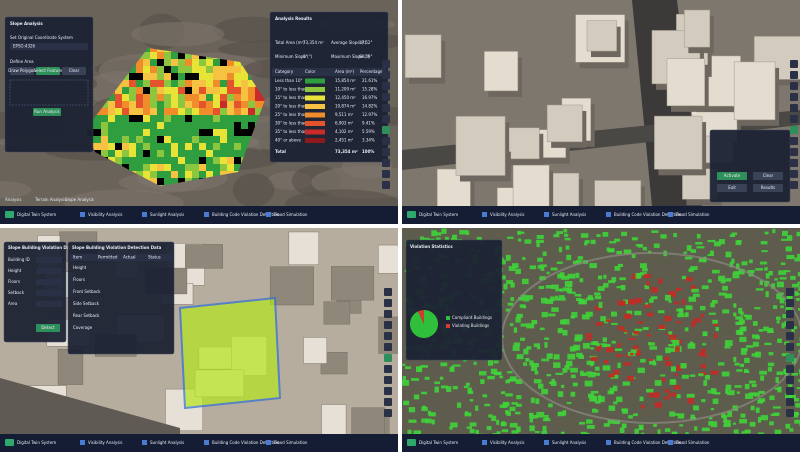 This screenshot has height=456, width=800. What do you see at coordinates (50, 199) in the screenshot?
I see `breadcrumb: Terrain Analysis` at bounding box center [50, 199].